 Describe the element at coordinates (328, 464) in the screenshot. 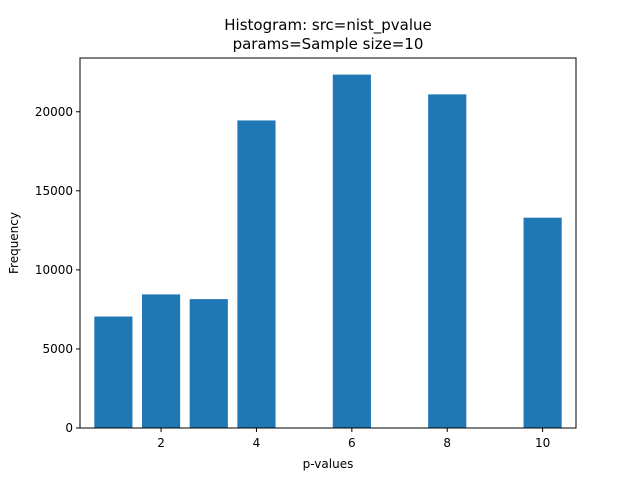

I see `x-axis-label: p-values` at that location.